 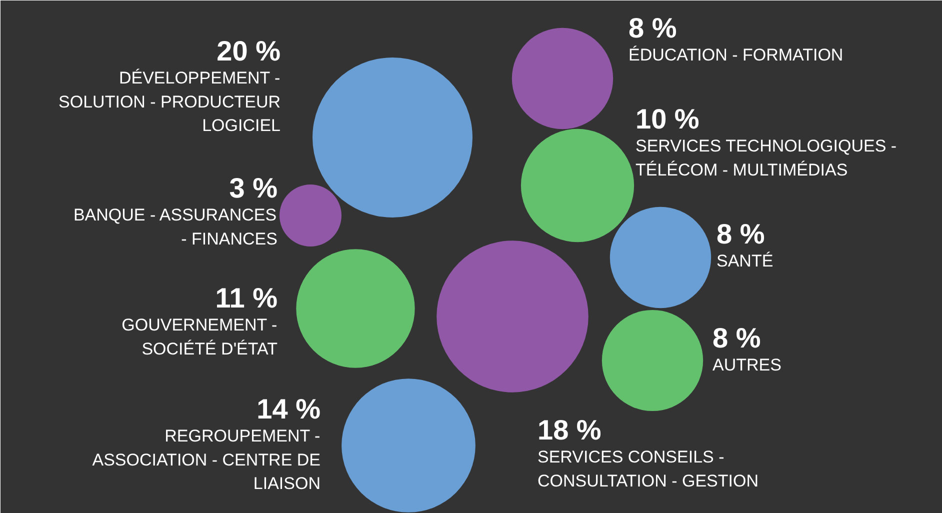 What do you see at coordinates (766, 158) in the screenshot?
I see `category-label: SERVICES TECHNOLOGIQUES - TÉLÉCOM - MULTIMÉDIAS` at bounding box center [766, 158].